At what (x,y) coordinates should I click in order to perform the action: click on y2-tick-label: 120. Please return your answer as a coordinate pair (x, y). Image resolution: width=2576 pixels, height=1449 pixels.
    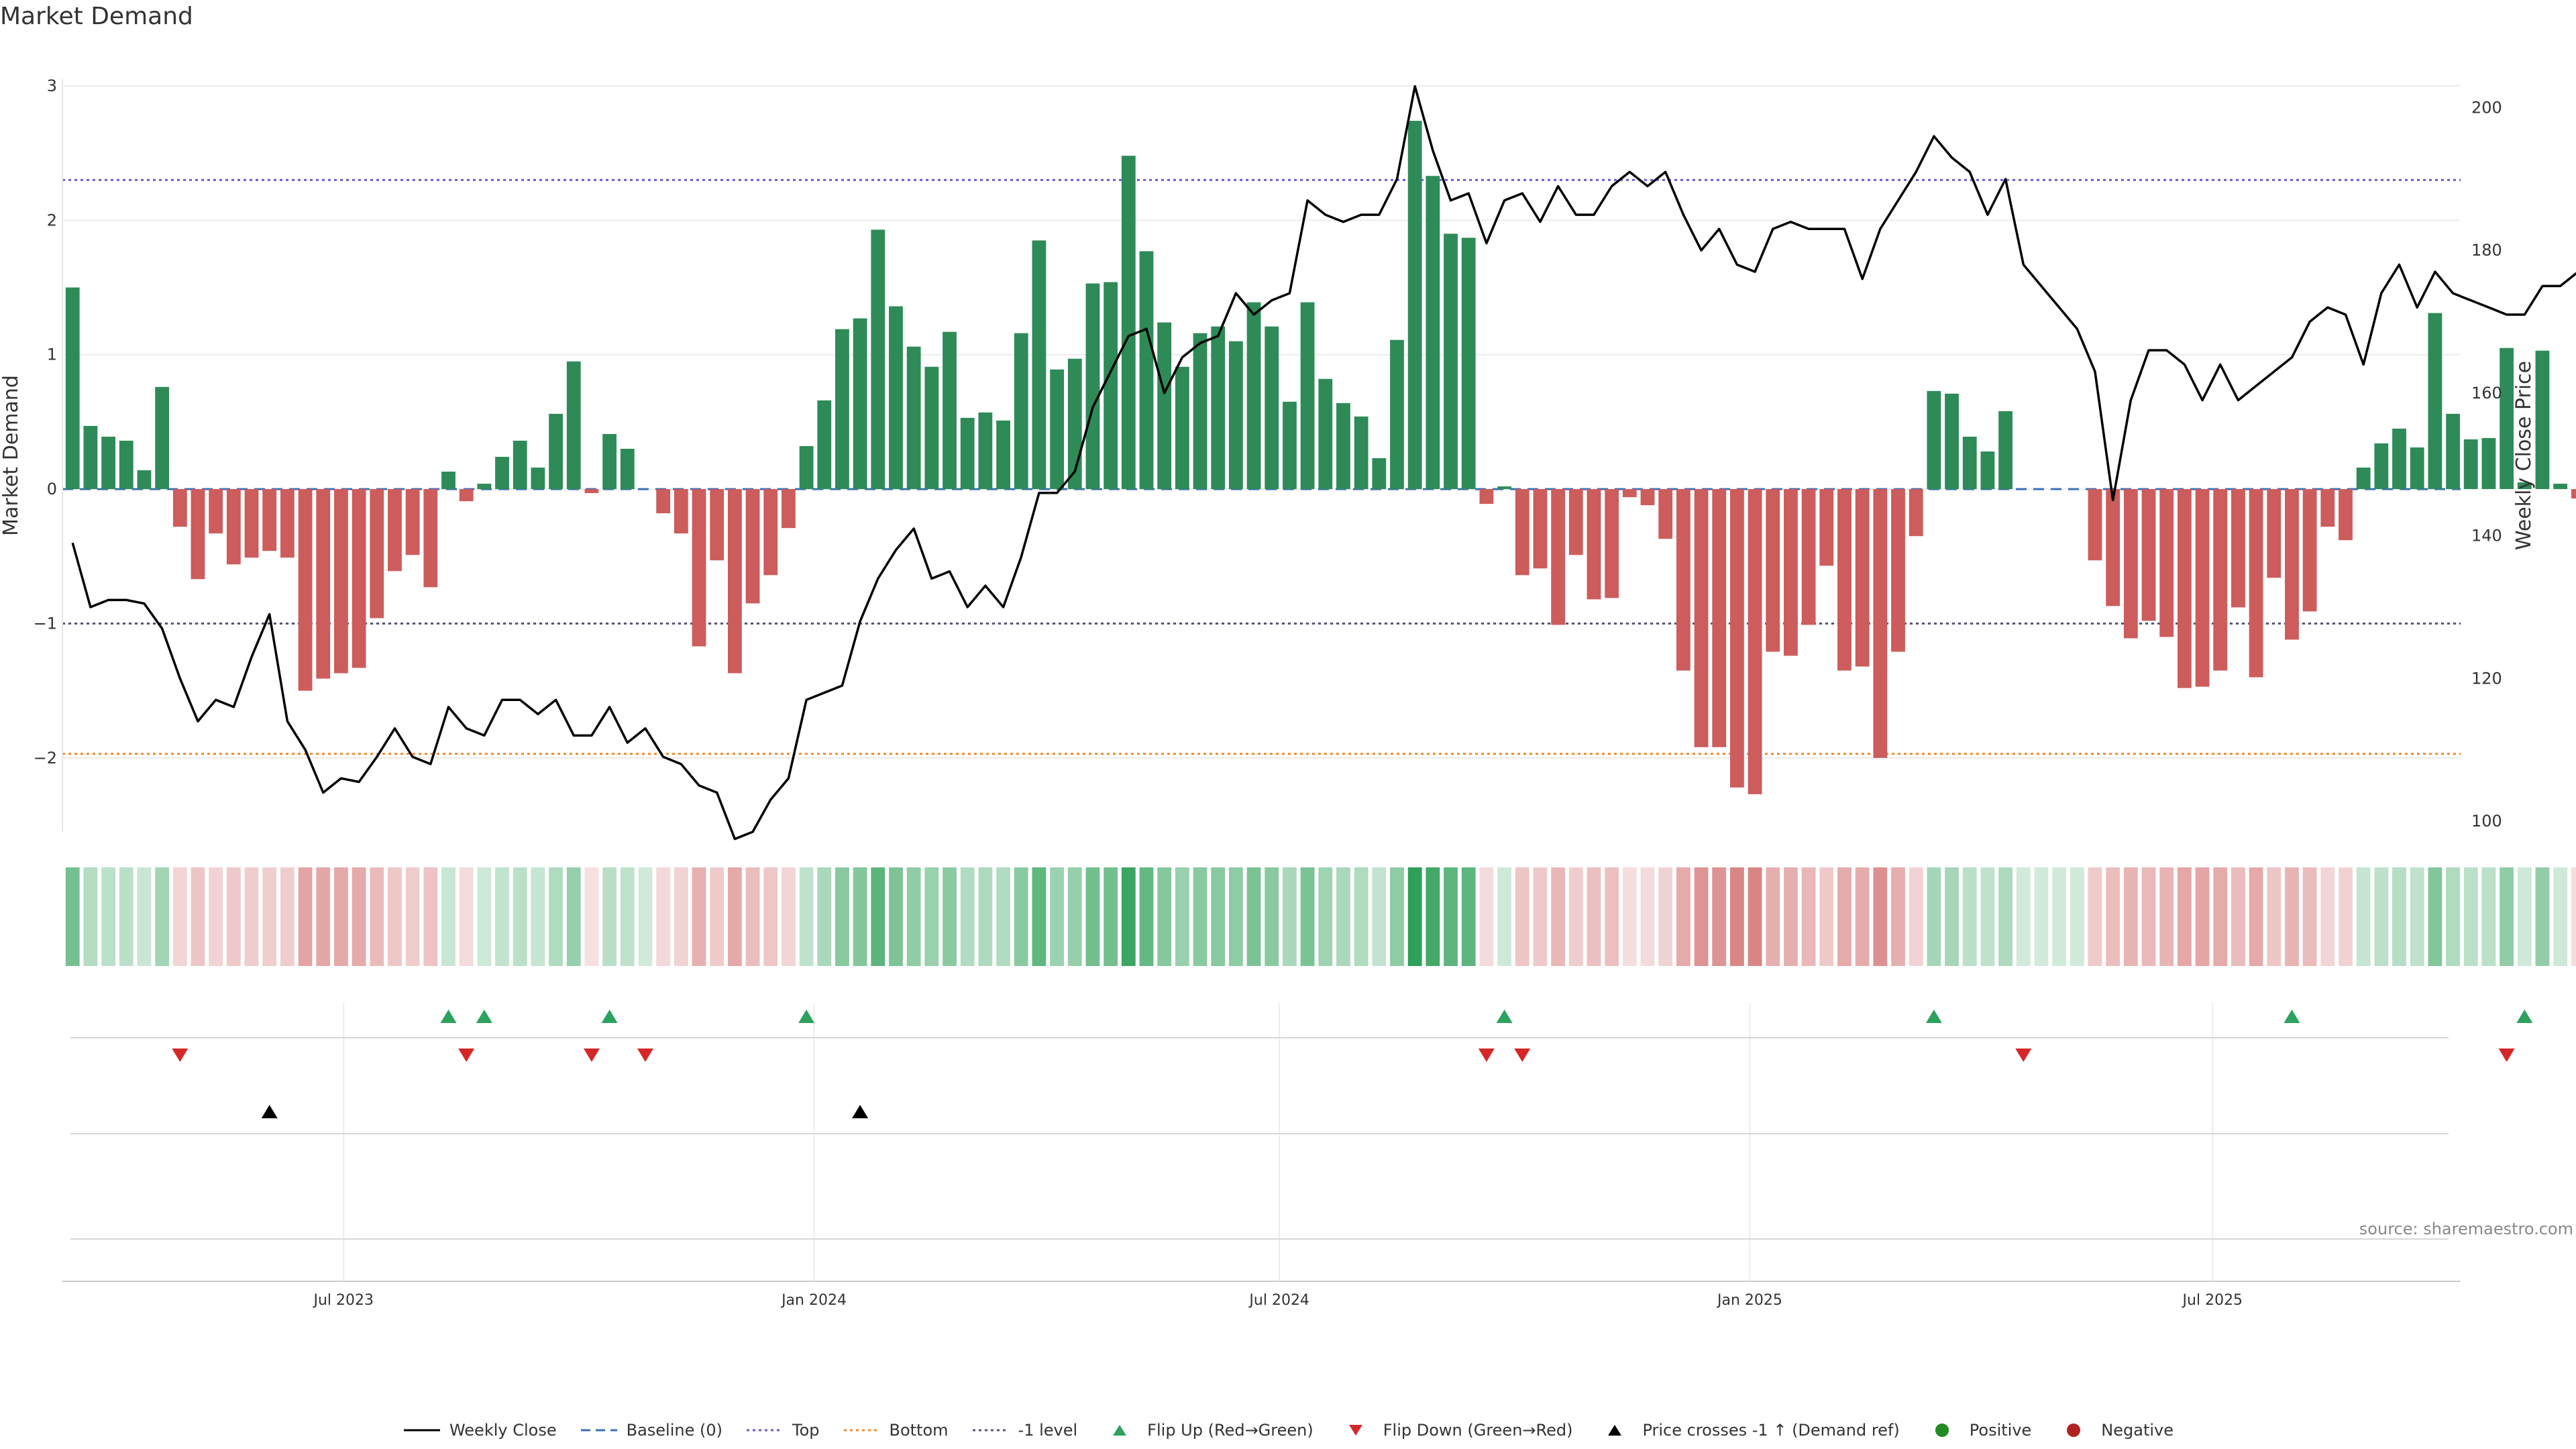
    Looking at the image, I should click on (2486, 678).